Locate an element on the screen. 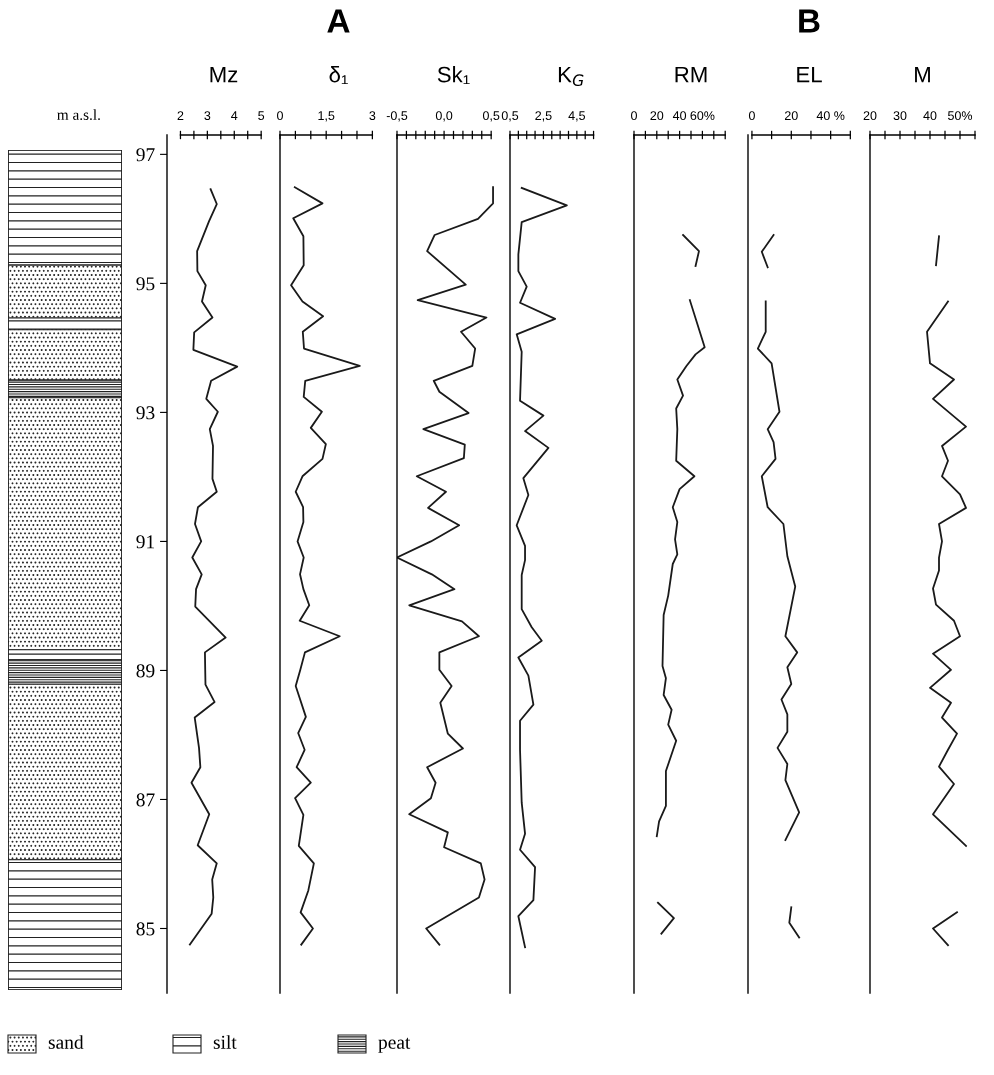  x-tick-label: 50% is located at coordinates (960, 116).